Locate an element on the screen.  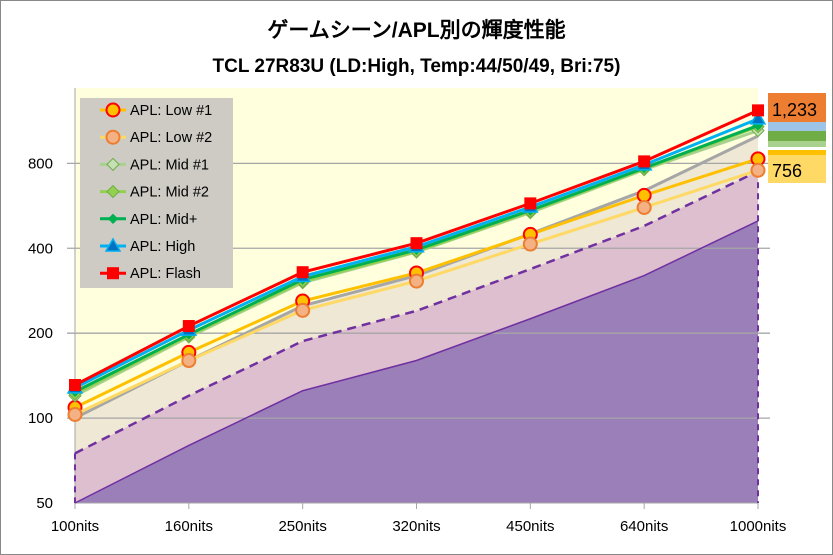
end-label-low2: 756 is located at coordinates (787, 171).